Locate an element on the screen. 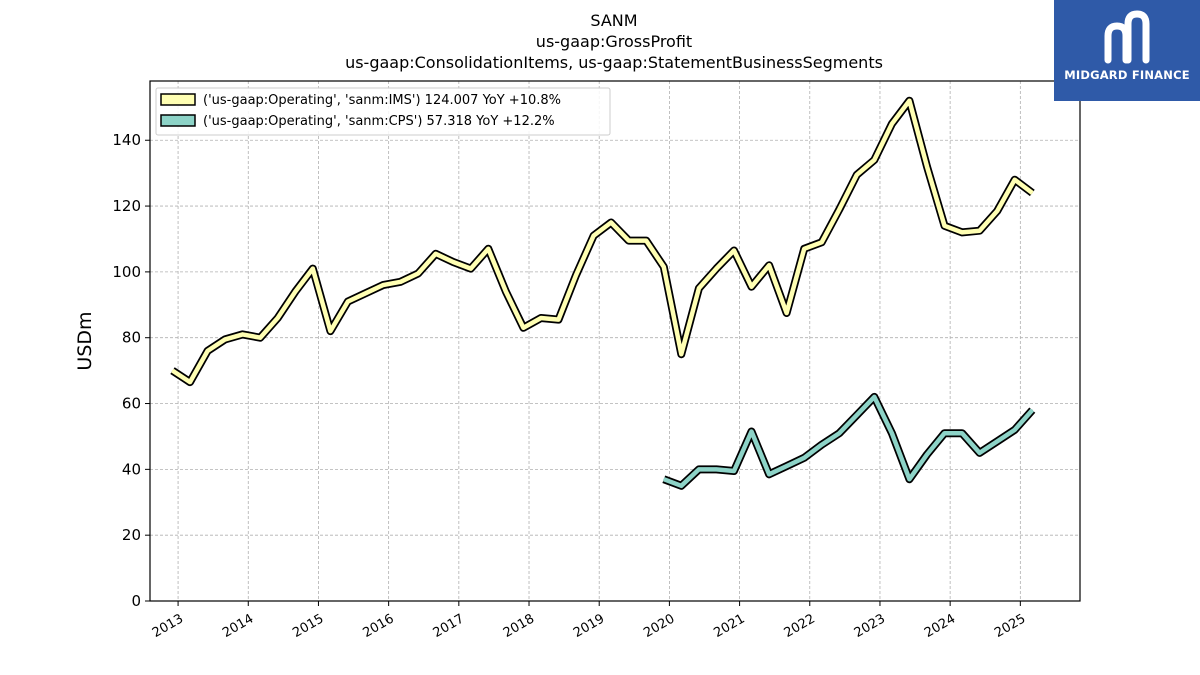  y-tick-label: 80 is located at coordinates (131, 338).